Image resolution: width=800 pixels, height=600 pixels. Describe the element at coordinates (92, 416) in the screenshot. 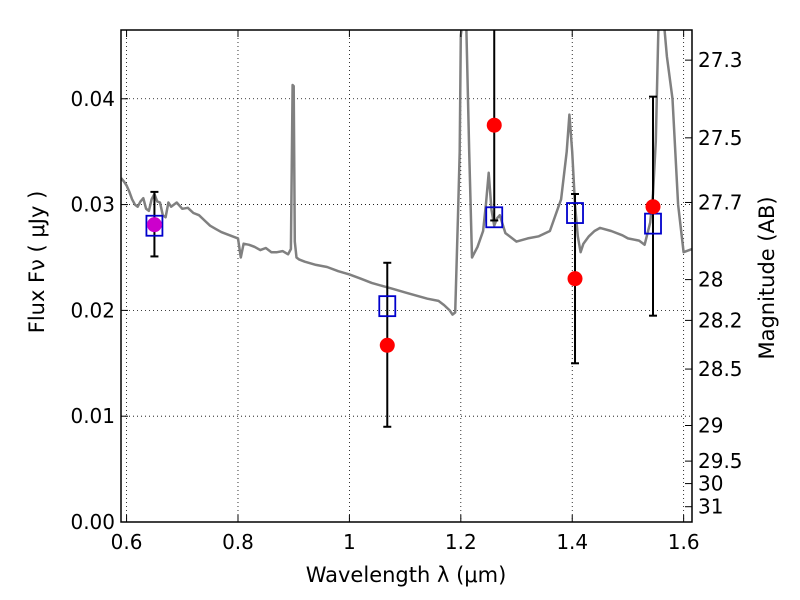

I see `y-tick-label: 0.01` at that location.